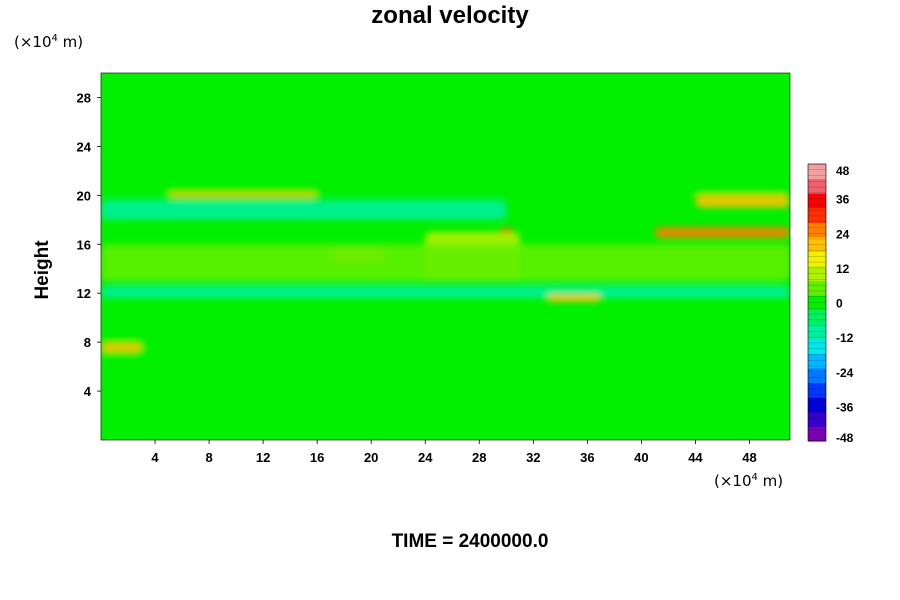  I want to click on x-axis-unit: (×104 m), so click(748, 481).